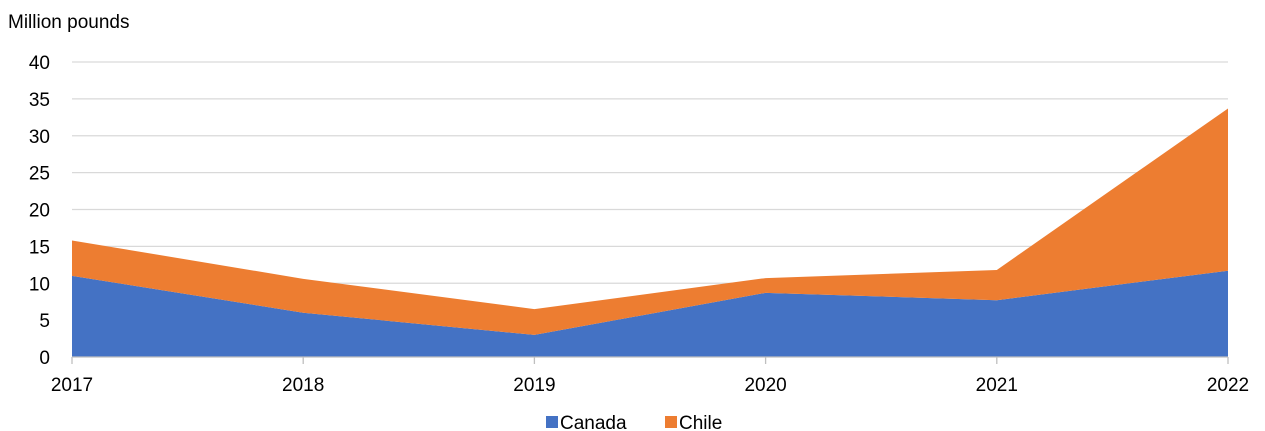  What do you see at coordinates (765, 385) in the screenshot?
I see `x-tick-label: 2020` at bounding box center [765, 385].